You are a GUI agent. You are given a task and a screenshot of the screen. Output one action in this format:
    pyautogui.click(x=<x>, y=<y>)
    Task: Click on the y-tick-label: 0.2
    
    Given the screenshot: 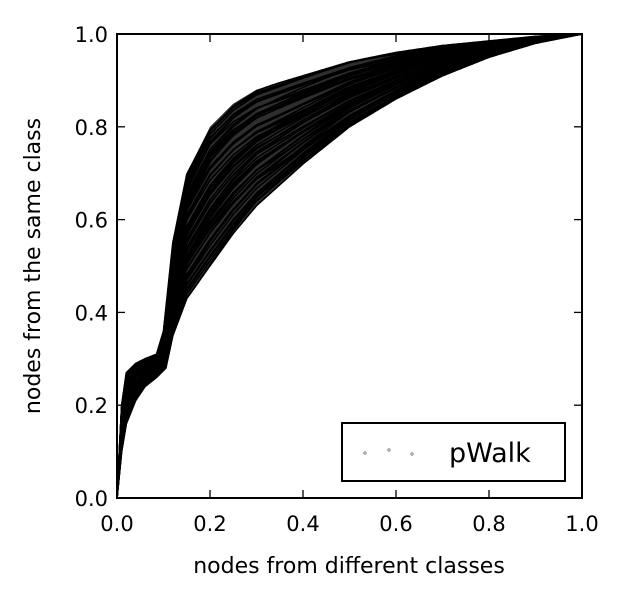 What is the action you would take?
    pyautogui.click(x=91, y=406)
    